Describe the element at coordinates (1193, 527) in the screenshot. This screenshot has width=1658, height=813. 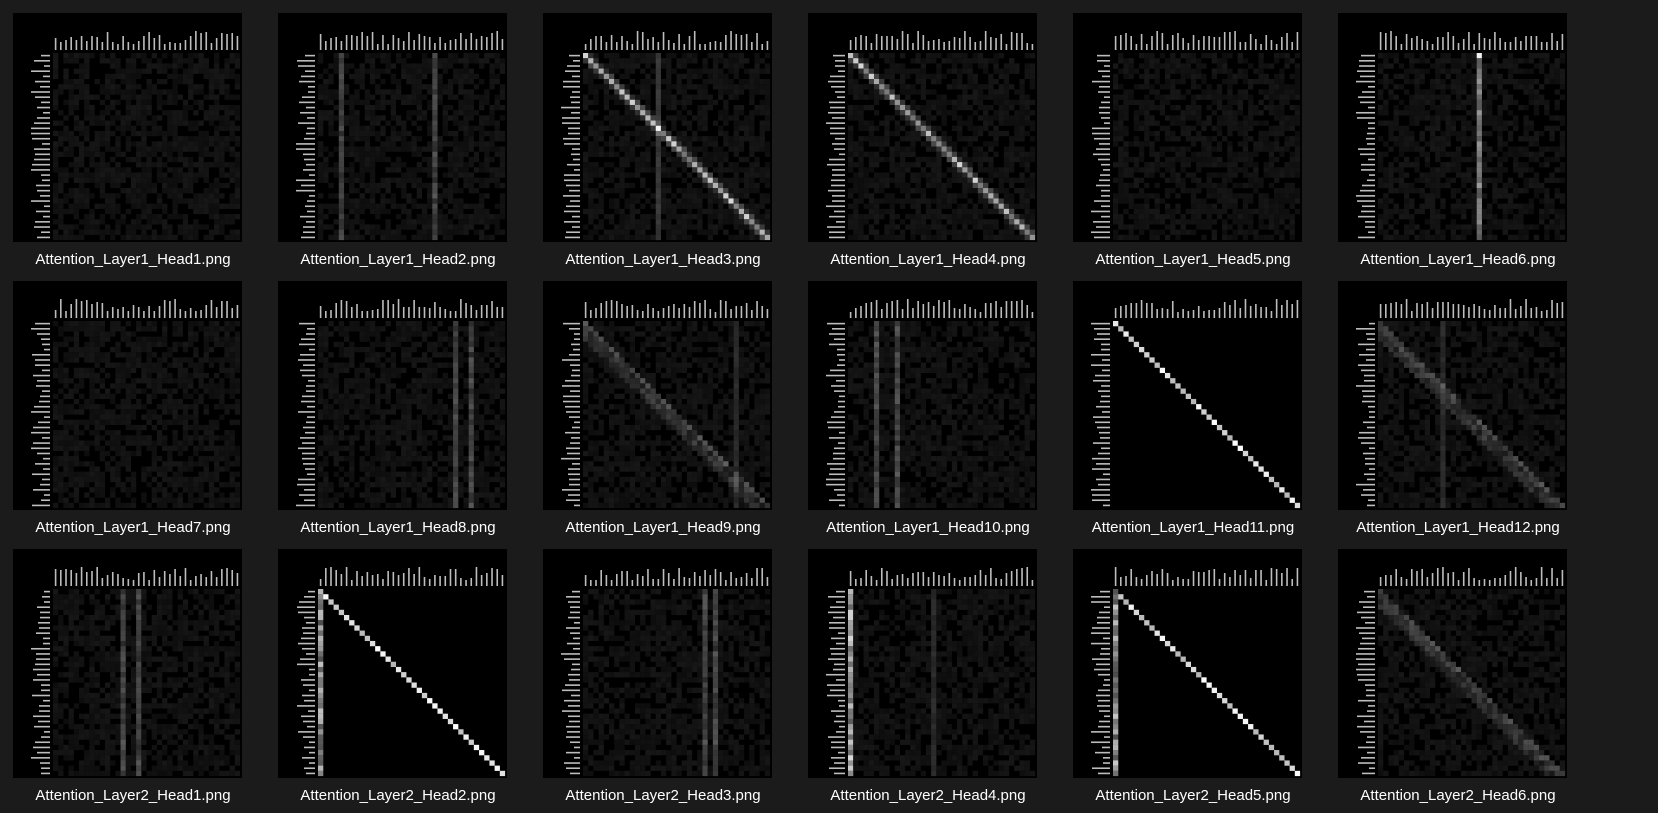
I see `file-name: Attention_Layer1_Head11.png` at that location.